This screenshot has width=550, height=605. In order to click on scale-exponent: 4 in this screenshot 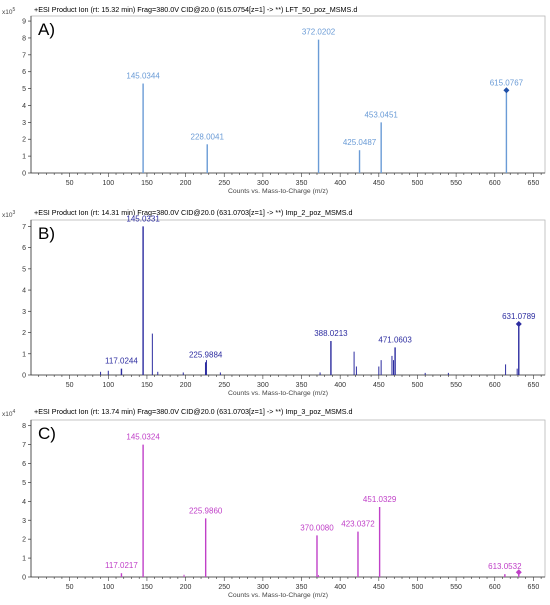, I will do `click(13, 412)`.